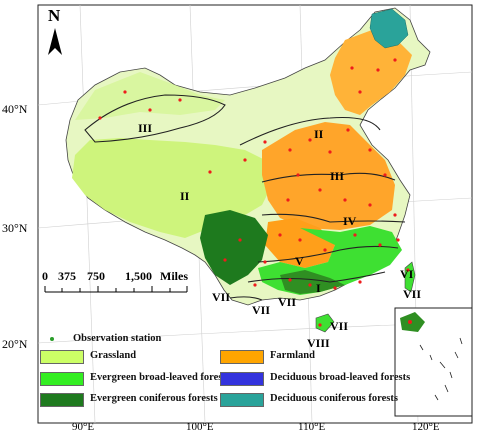  I want to click on legend-station-dot-icon, so click(52, 339).